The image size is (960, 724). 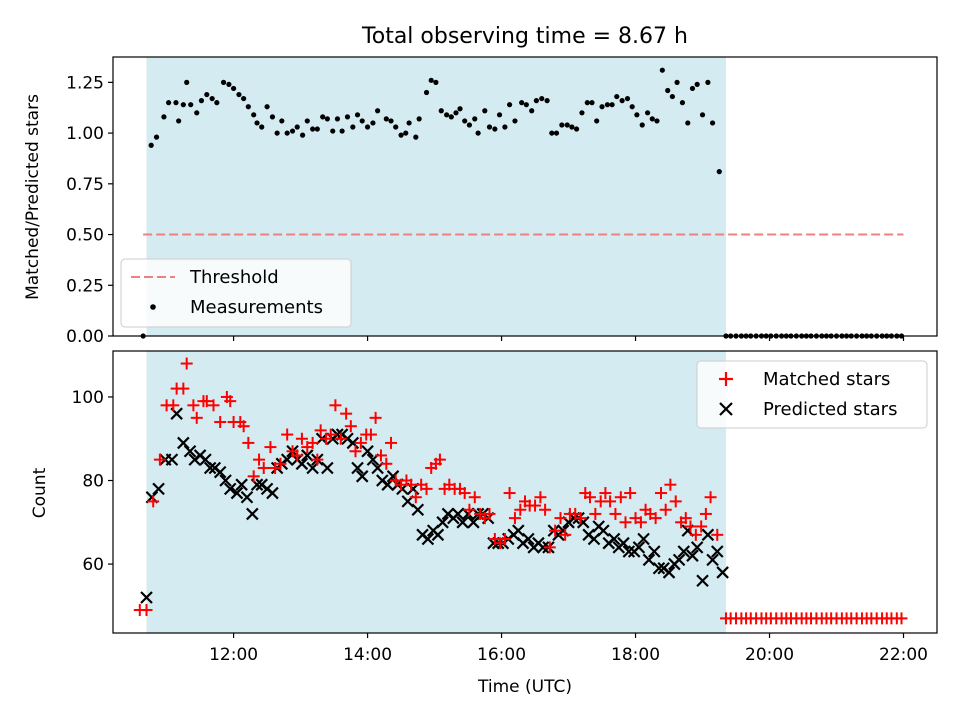 What do you see at coordinates (501, 655) in the screenshot?
I see `x-tick-label: 16:00` at bounding box center [501, 655].